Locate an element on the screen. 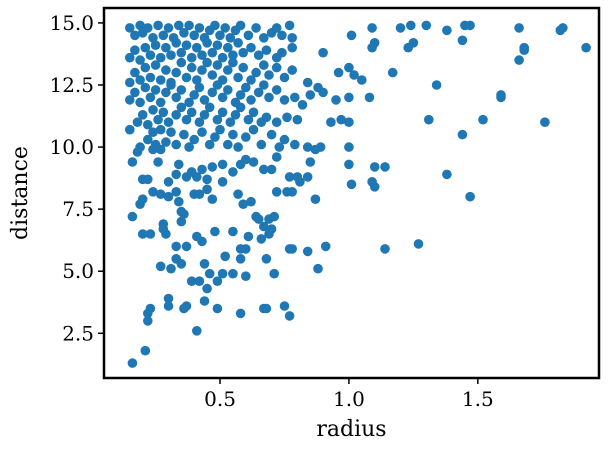  y-tick-label: 7.5 is located at coordinates (78, 209).